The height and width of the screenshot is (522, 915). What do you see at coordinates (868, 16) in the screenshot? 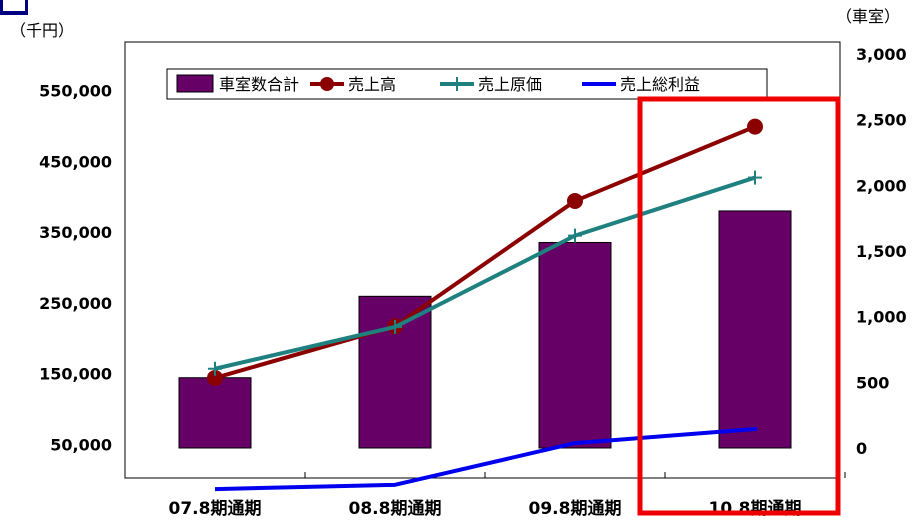
I see `right-unit-label: （車室）` at bounding box center [868, 16].